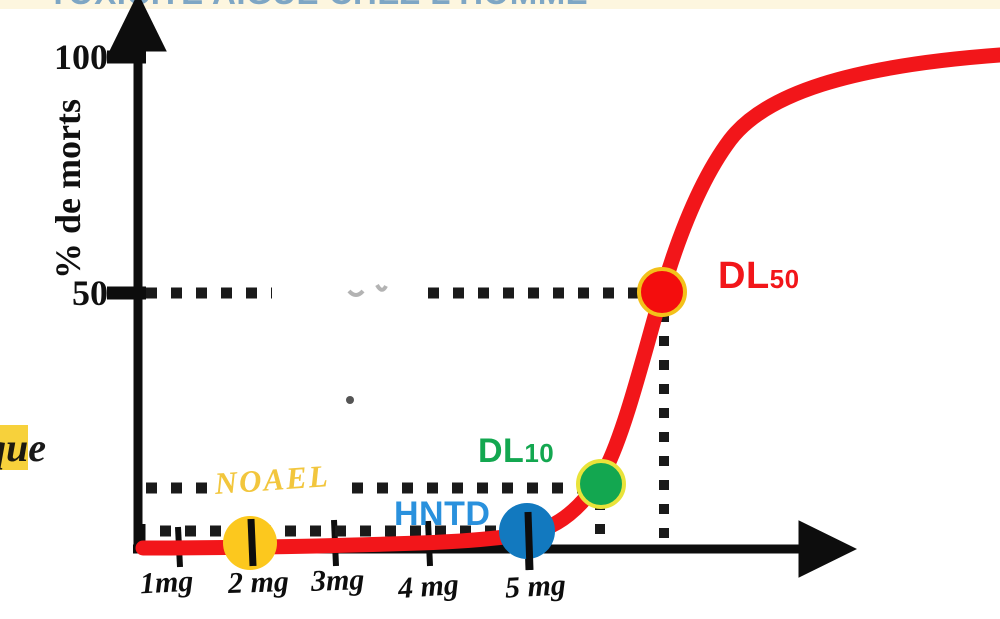 The image size is (1000, 619). I want to click on annotation-dl10-base: DL, so click(501, 451).